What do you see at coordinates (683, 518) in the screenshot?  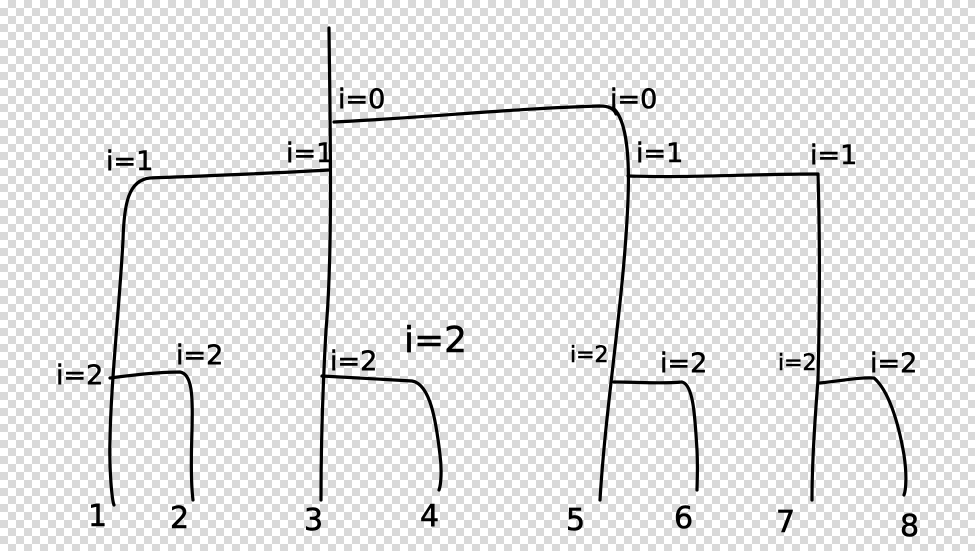 I see `leaf-6: 6` at bounding box center [683, 518].